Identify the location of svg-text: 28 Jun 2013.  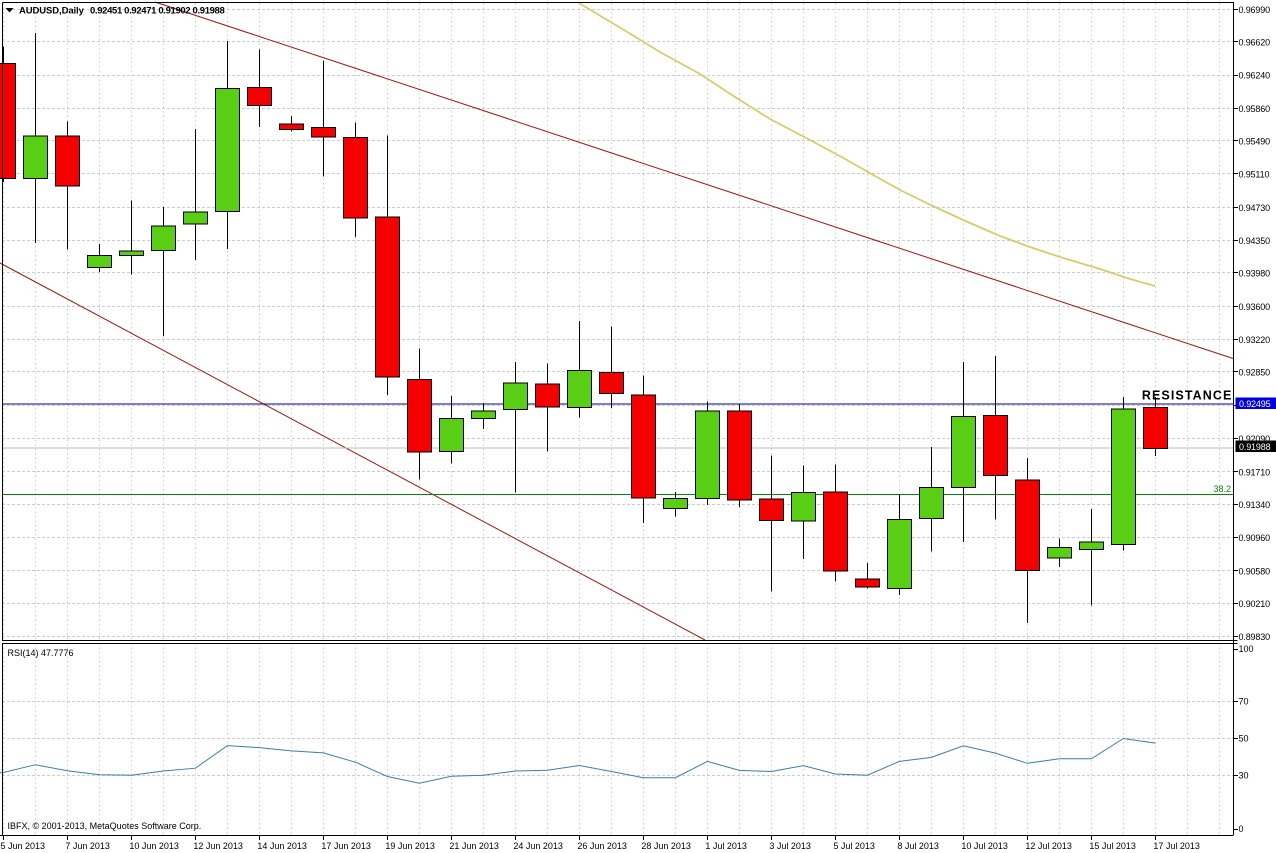
(666, 846).